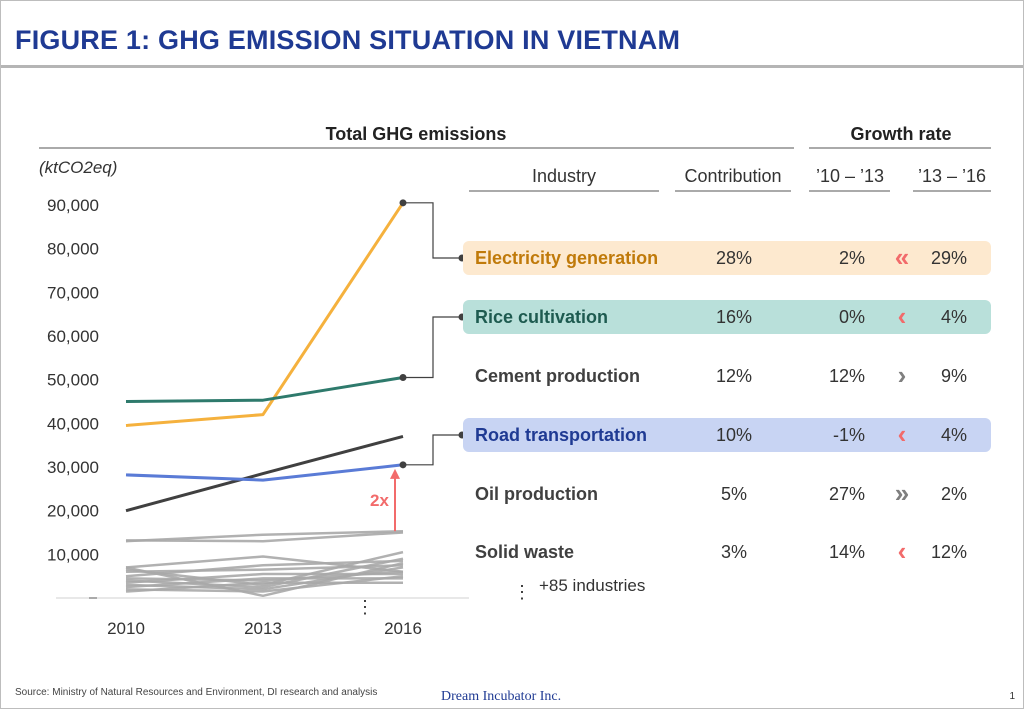 This screenshot has height=709, width=1024. I want to click on row-contribution: 28%, so click(734, 258).